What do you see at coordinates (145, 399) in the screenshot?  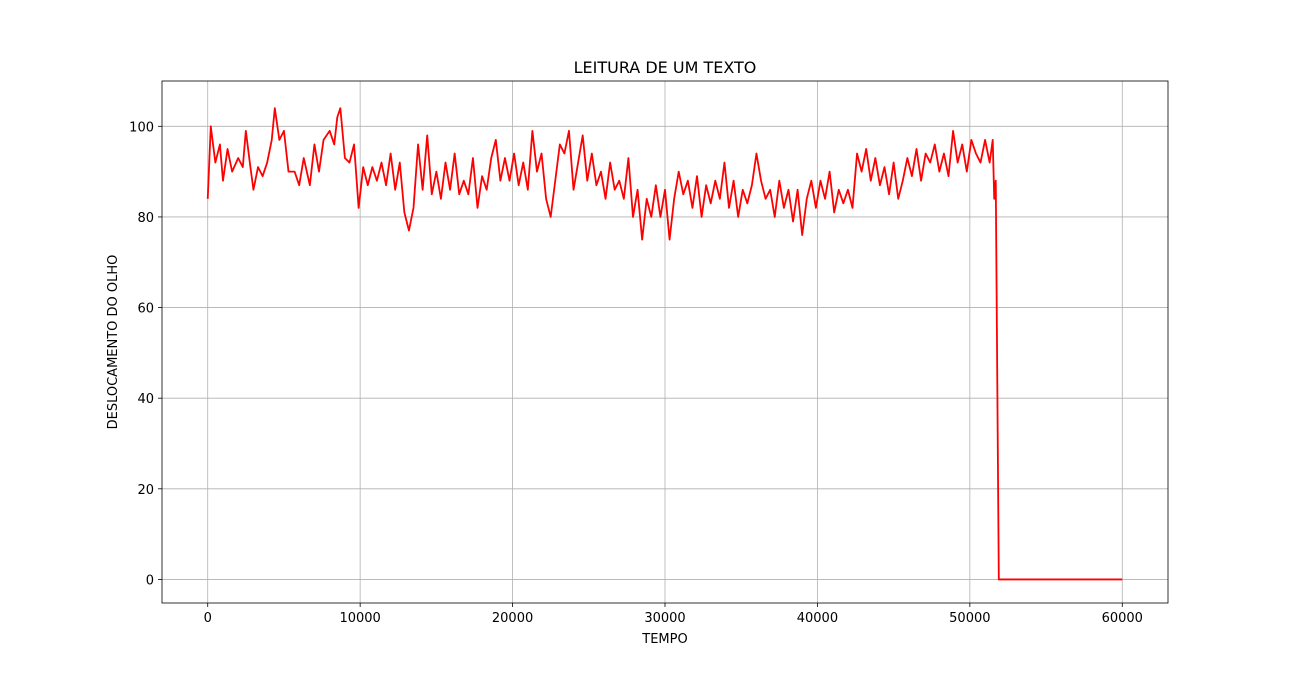 I see `y-tick-label: 40` at bounding box center [145, 399].